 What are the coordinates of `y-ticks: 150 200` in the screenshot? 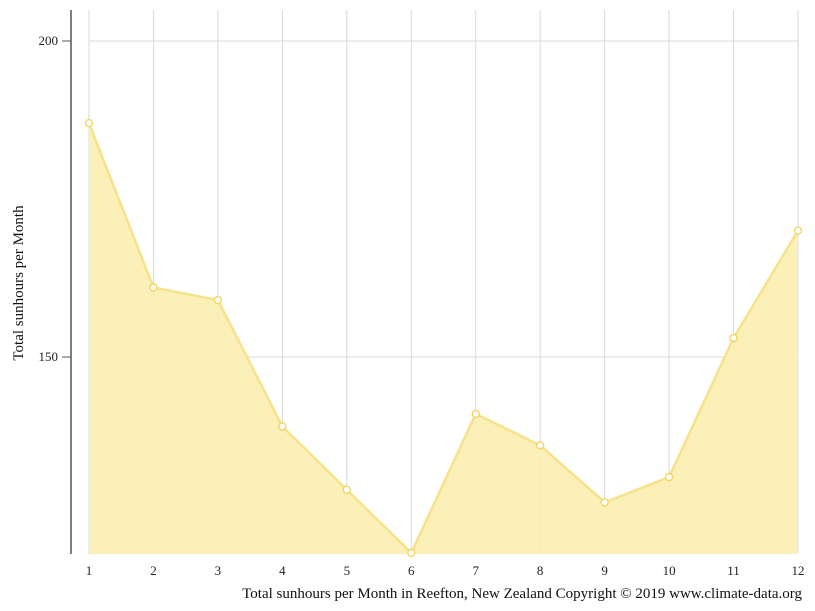 It's located at (55, 198).